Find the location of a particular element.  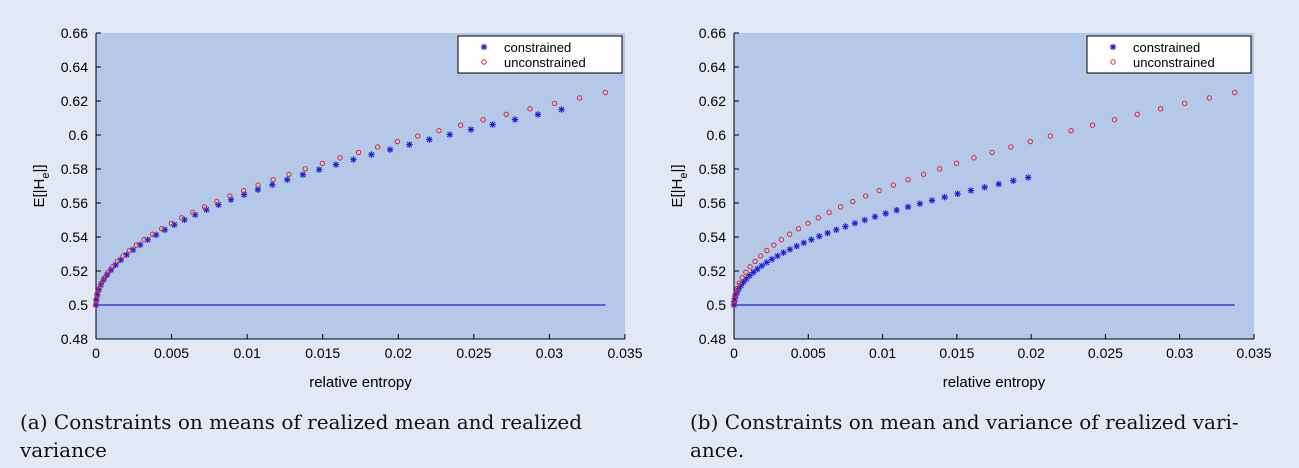

chart-b-x-tick-label: 0.03 is located at coordinates (1179, 353).